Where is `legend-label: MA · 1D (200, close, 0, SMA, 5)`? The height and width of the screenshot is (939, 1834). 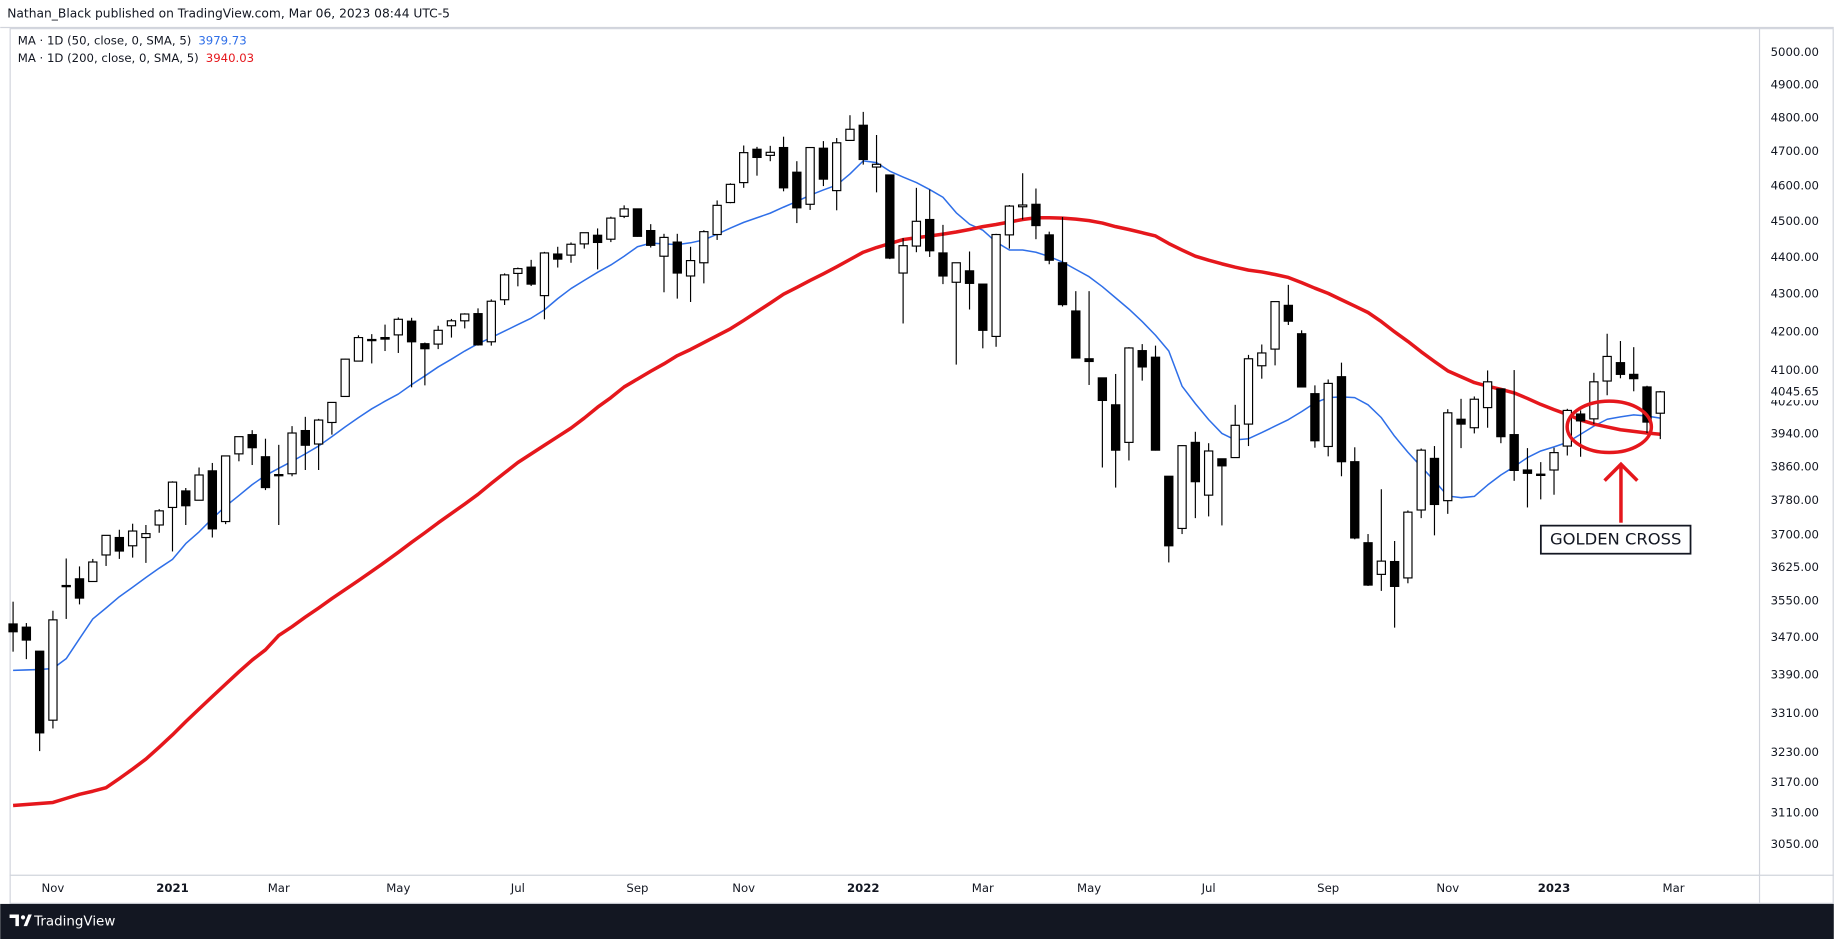 legend-label: MA · 1D (200, close, 0, SMA, 5) is located at coordinates (108, 58).